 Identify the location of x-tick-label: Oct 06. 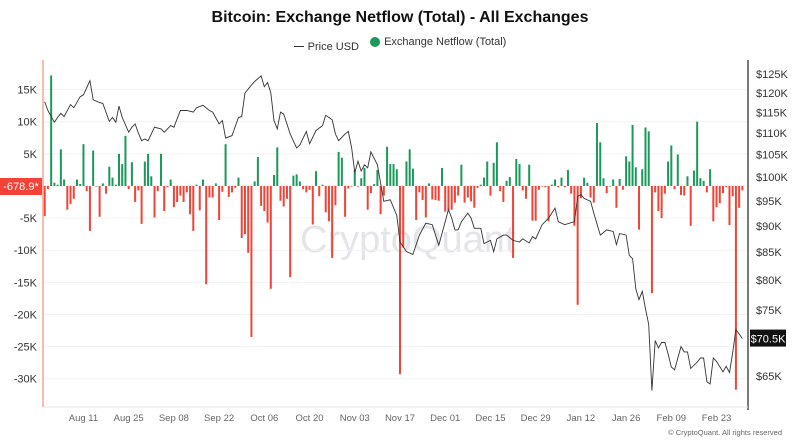
(264, 418).